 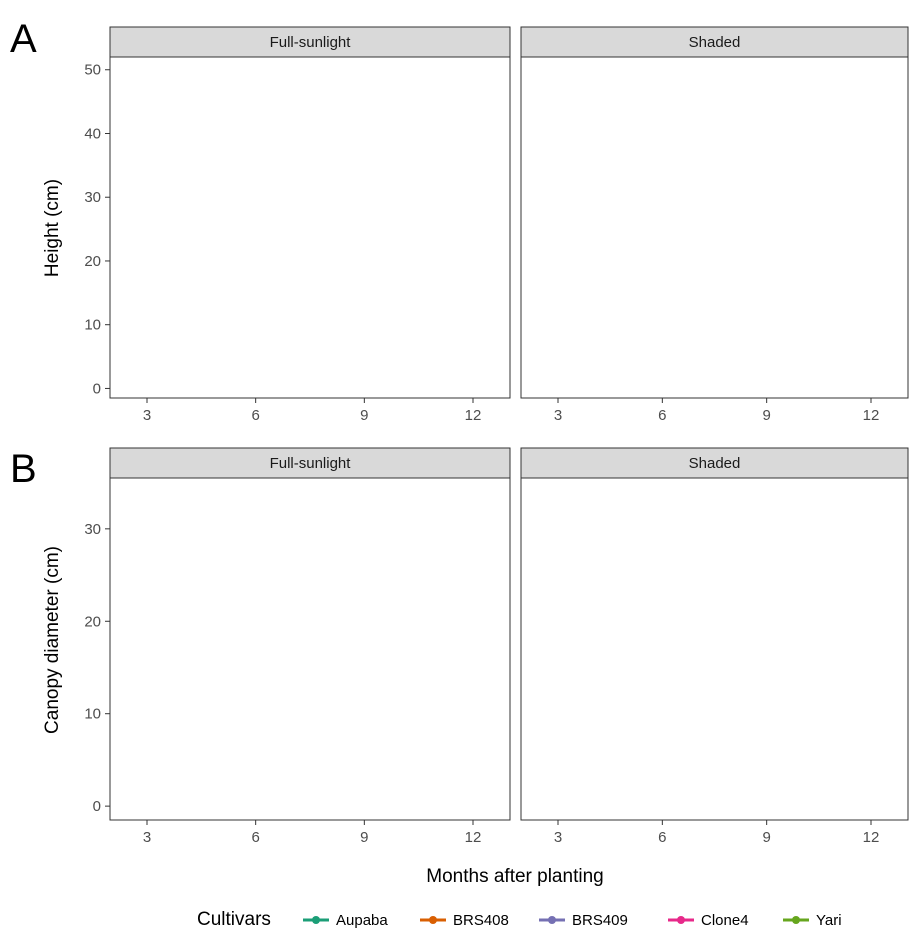 I want to click on y-tick-label: 50, so click(x=92, y=70).